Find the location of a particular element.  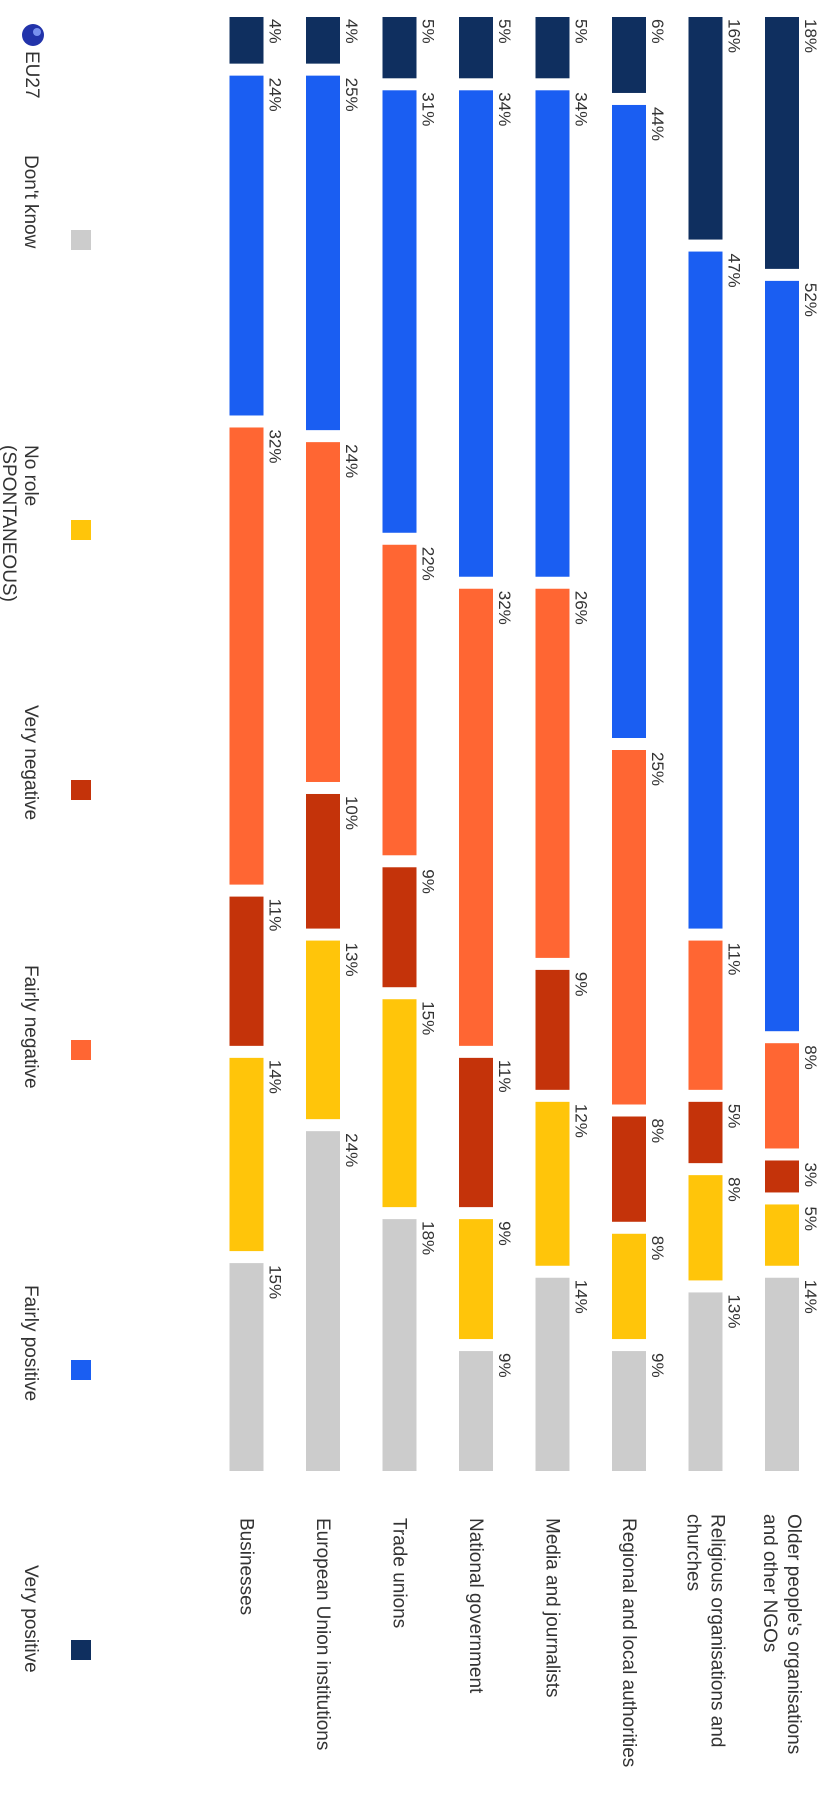

category-label: and other NGOs is located at coordinates (769, 1583).